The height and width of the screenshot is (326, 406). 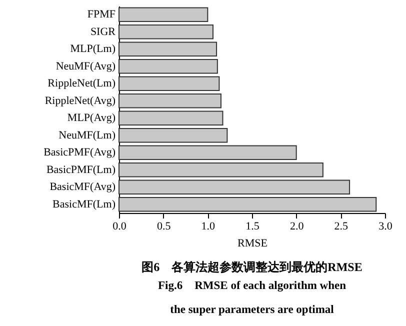 What do you see at coordinates (252, 298) in the screenshot?
I see `text: Fig.6 RMSE of each algorithm when the super parameters are optimal` at bounding box center [252, 298].